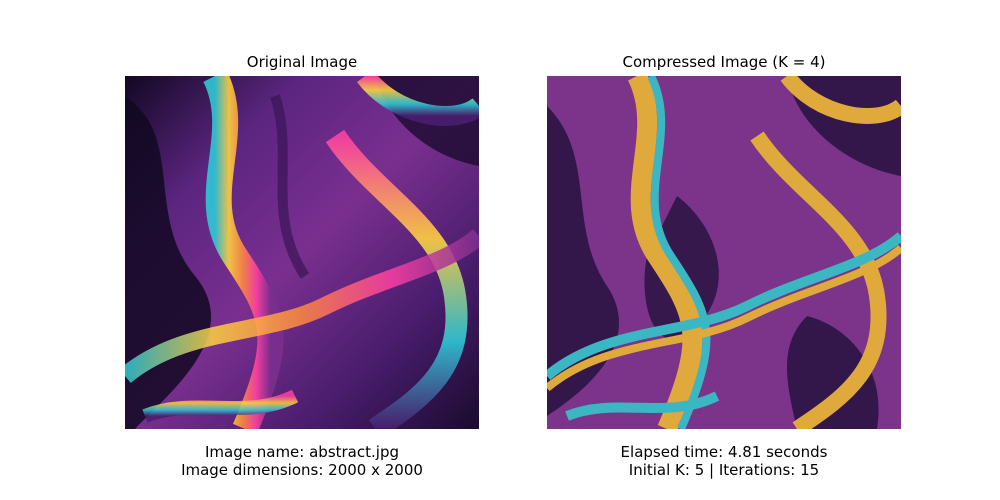  I want to click on compressed-image-title: Compressed Image (K = 4), so click(724, 62).